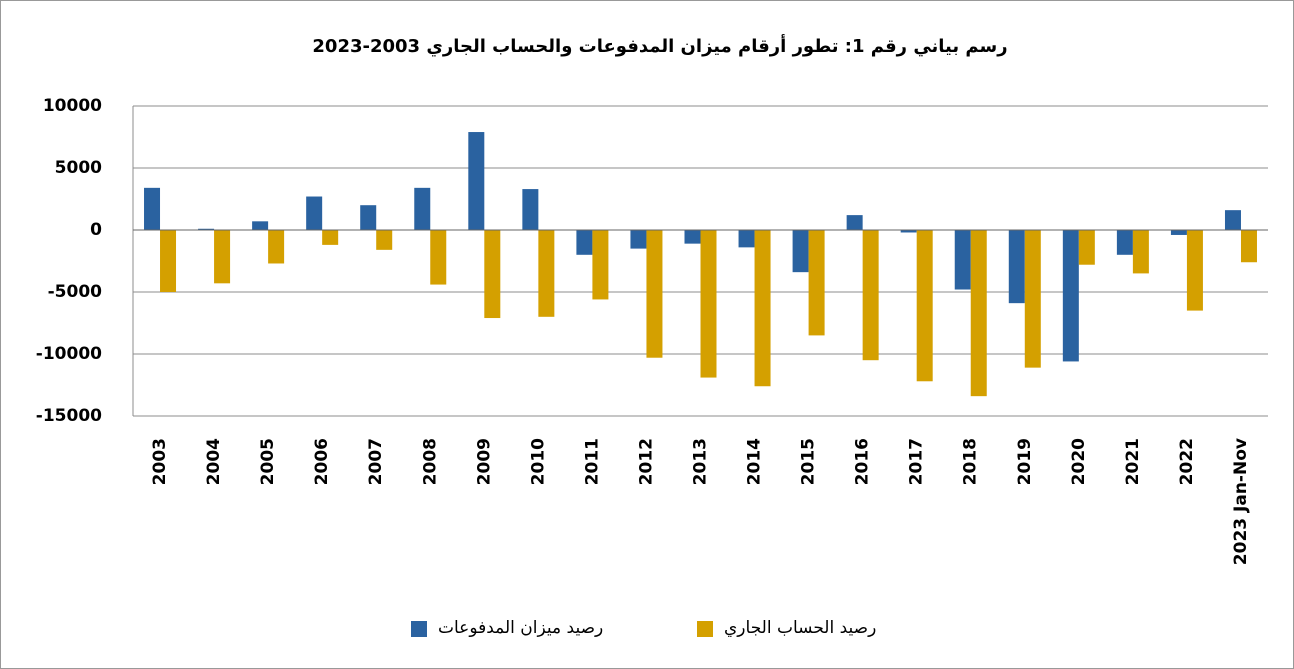 This screenshot has width=1294, height=669. What do you see at coordinates (1079, 461) in the screenshot?
I see `x-tick-label: 2020` at bounding box center [1079, 461].